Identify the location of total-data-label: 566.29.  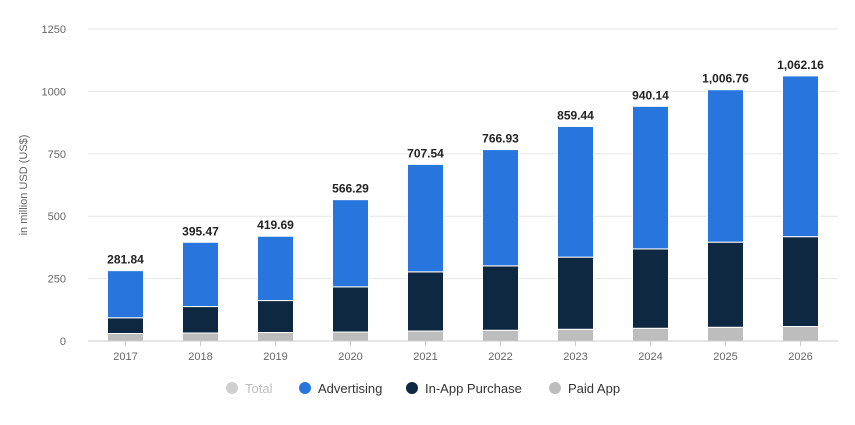
(350, 189).